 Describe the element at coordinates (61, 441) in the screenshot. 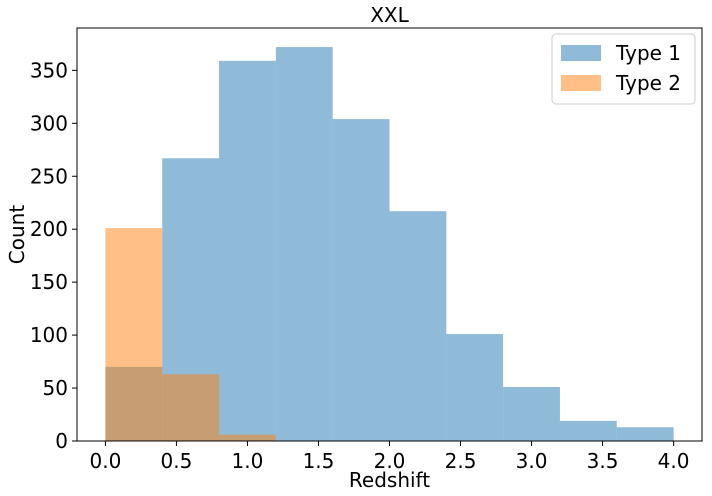

I see `y-tick-label: 0` at that location.